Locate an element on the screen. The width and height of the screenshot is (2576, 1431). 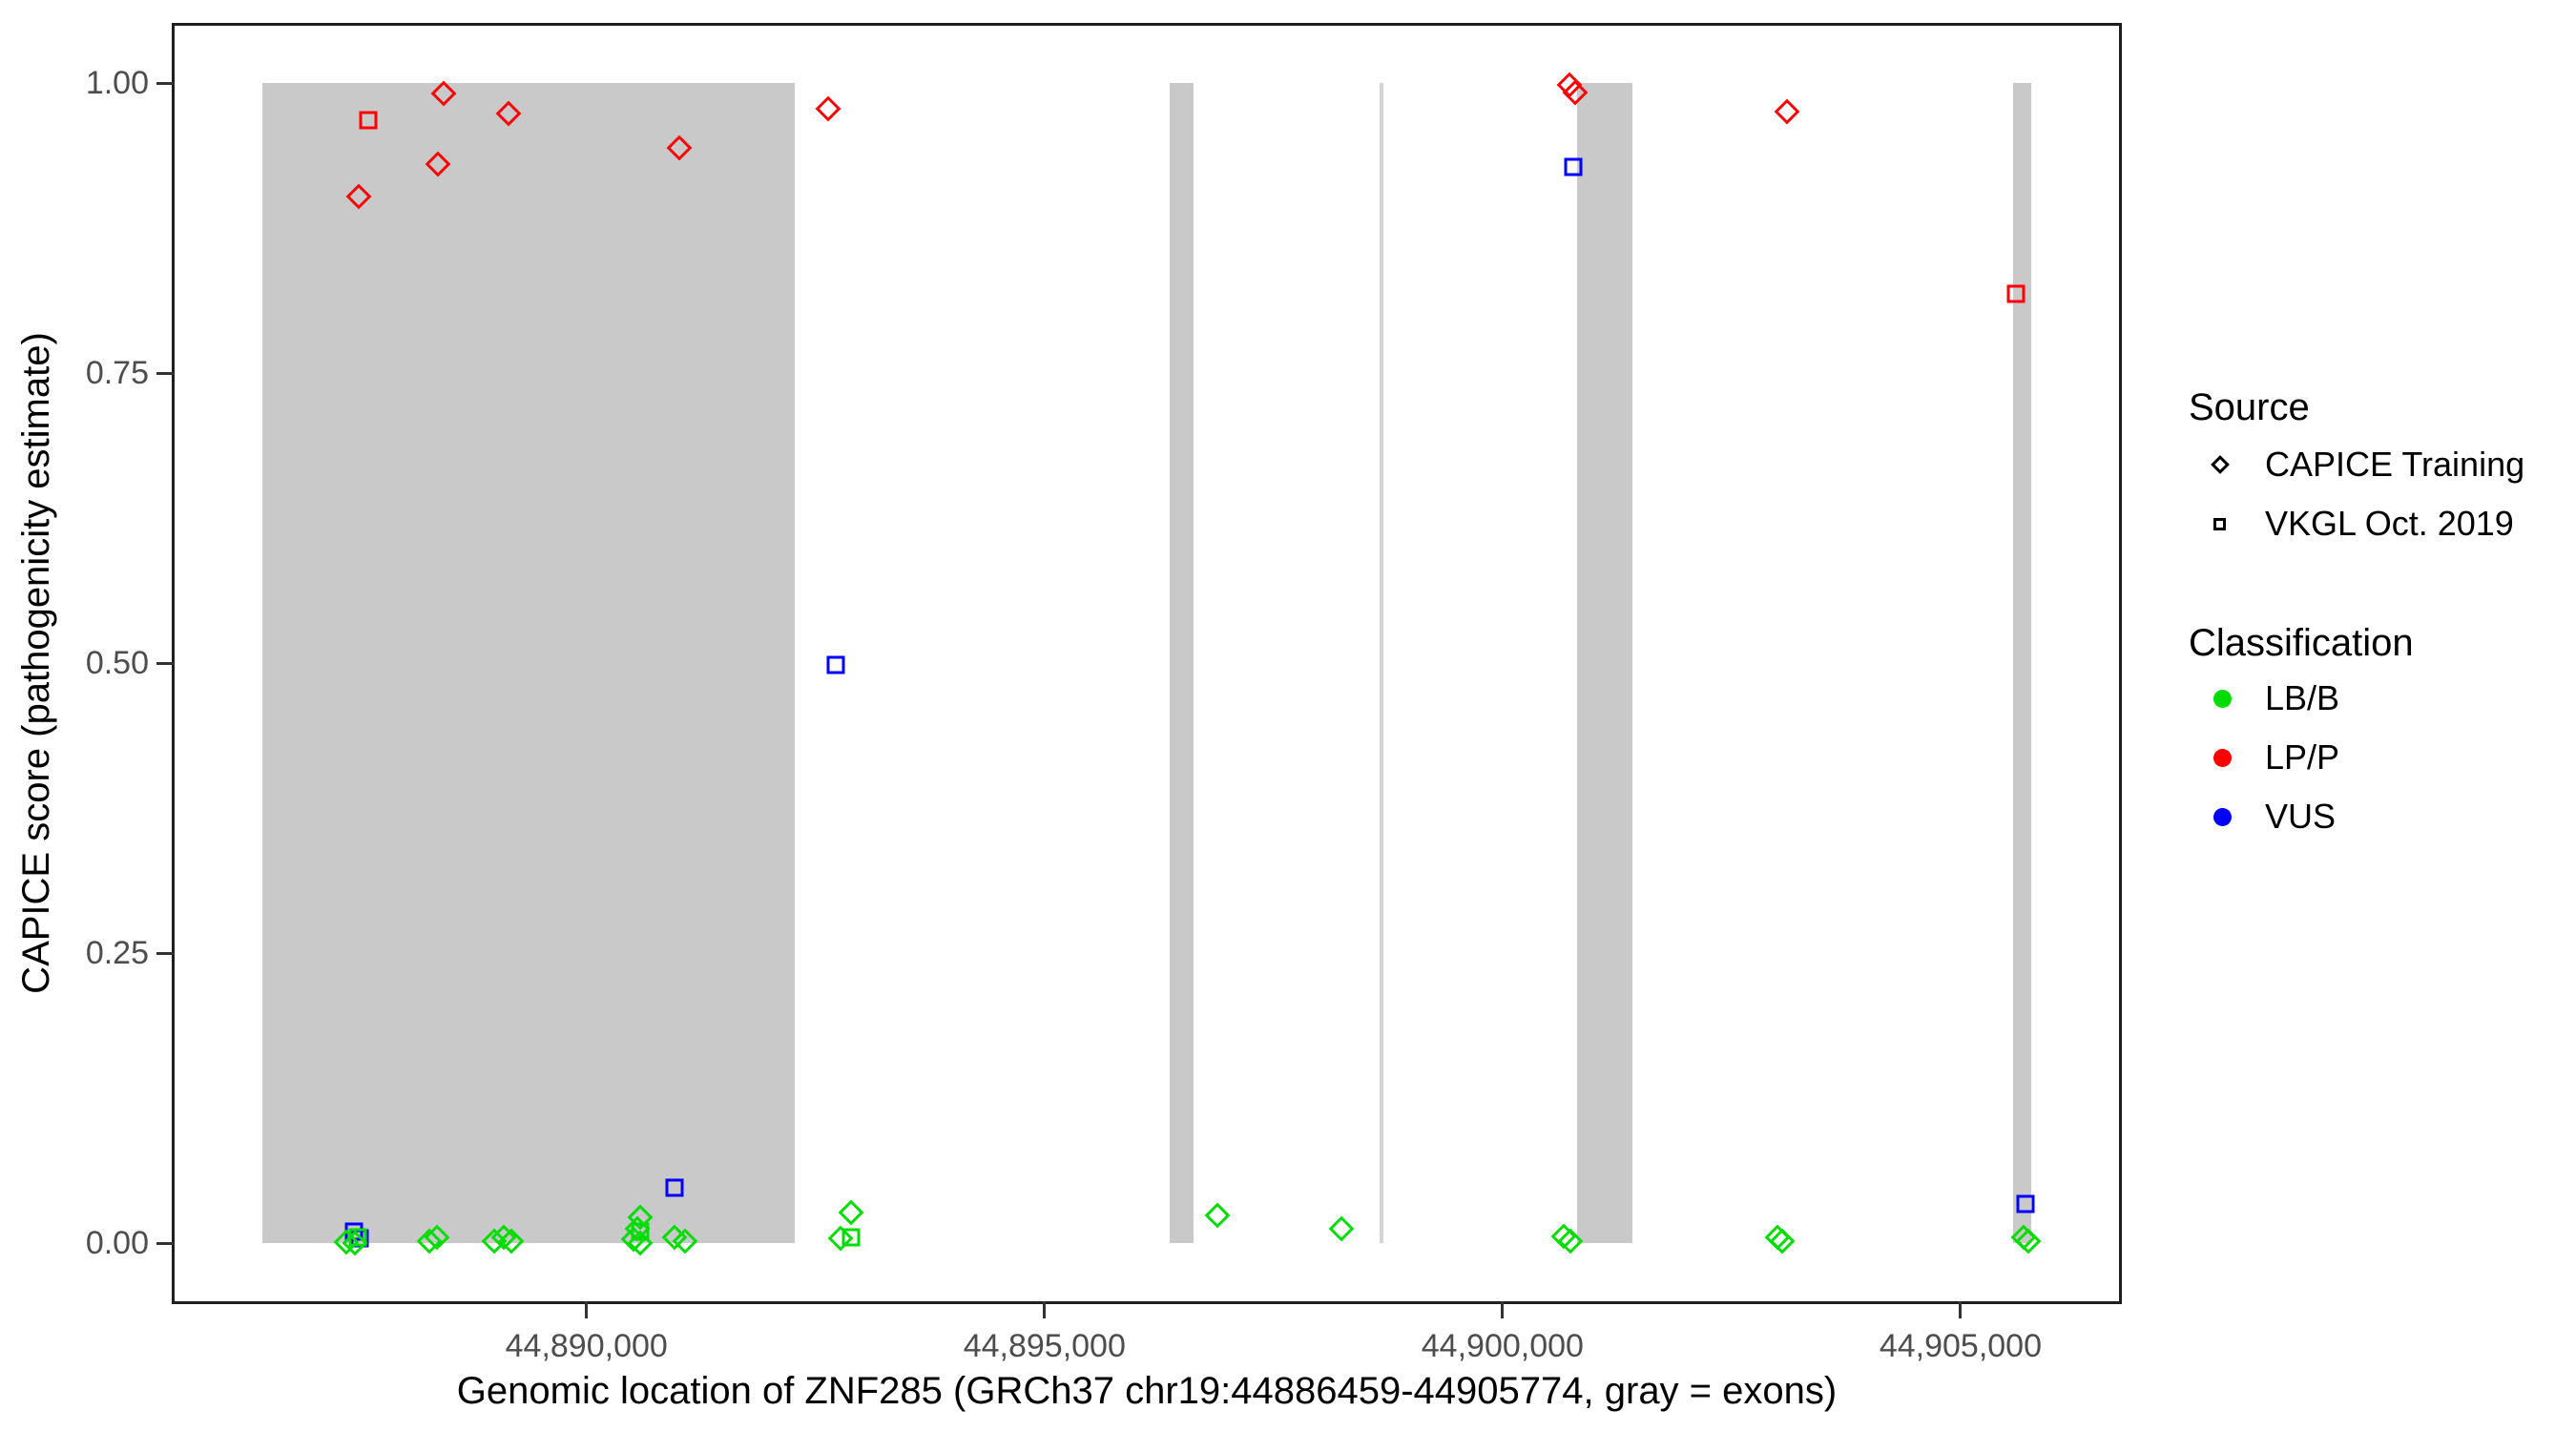
y-axis-tick-label: 0.00 is located at coordinates (117, 1243).